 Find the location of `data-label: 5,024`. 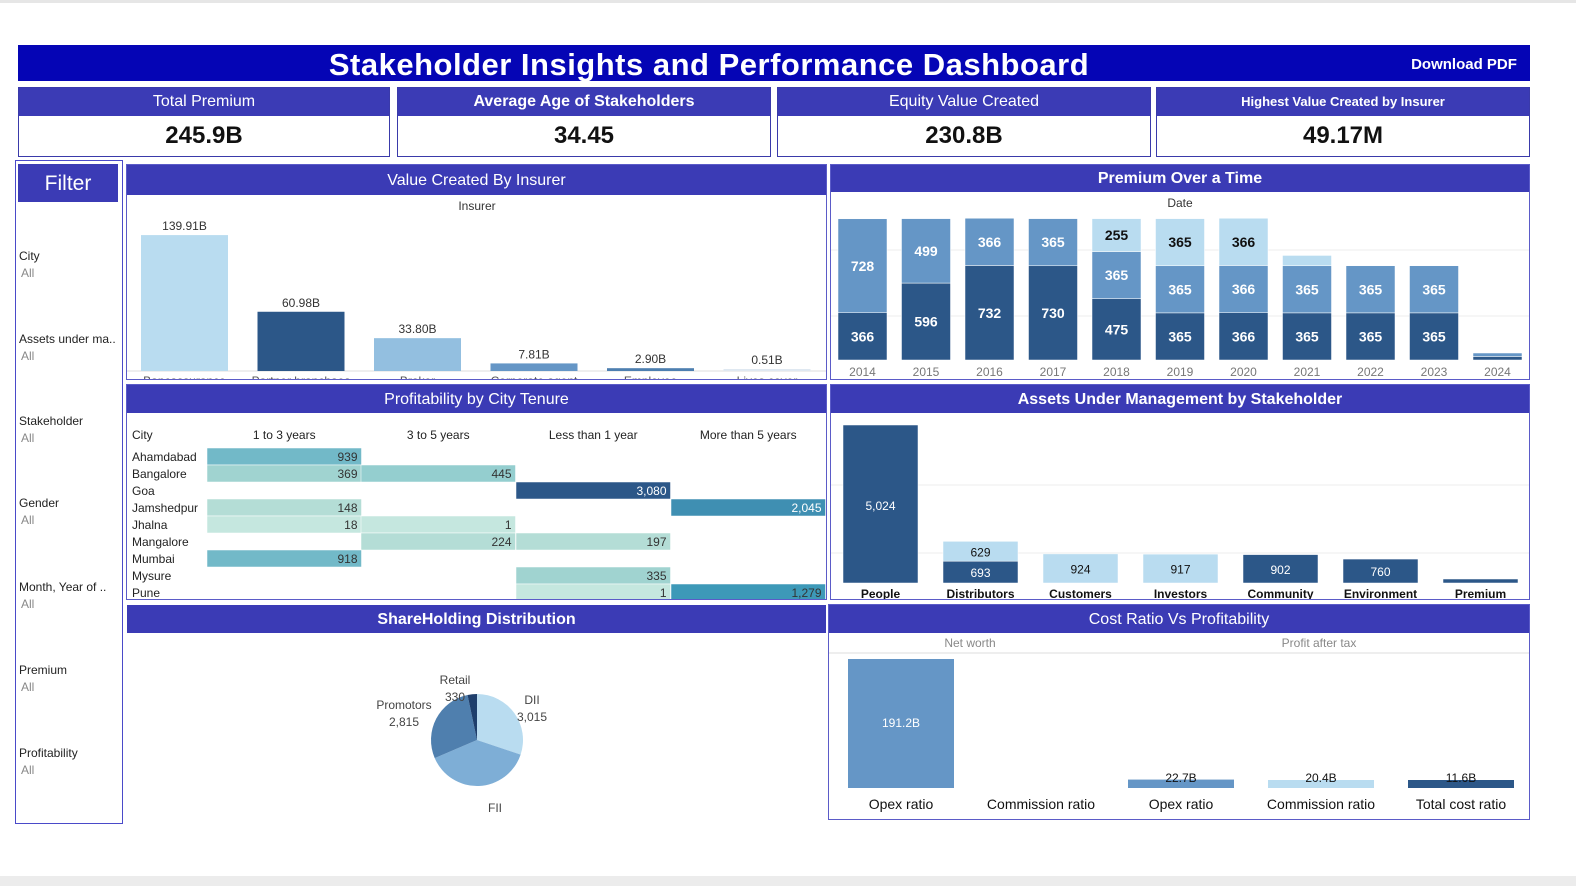

data-label: 5,024 is located at coordinates (880, 506).